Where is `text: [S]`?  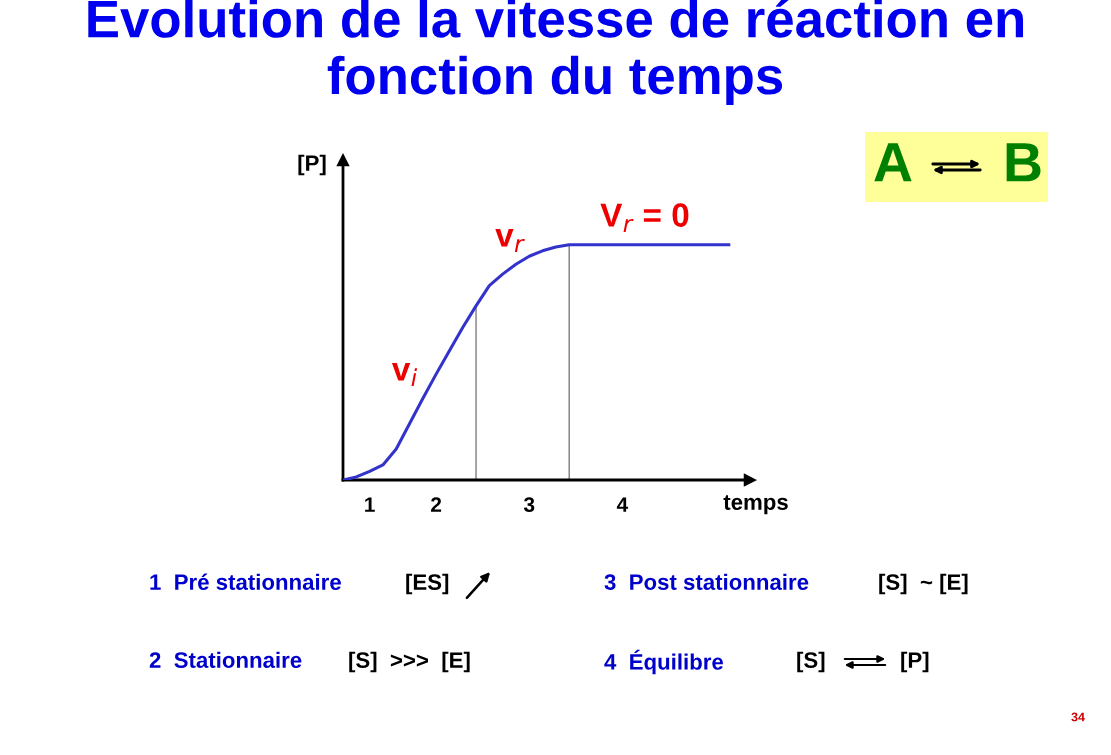
text: [S] is located at coordinates (811, 662).